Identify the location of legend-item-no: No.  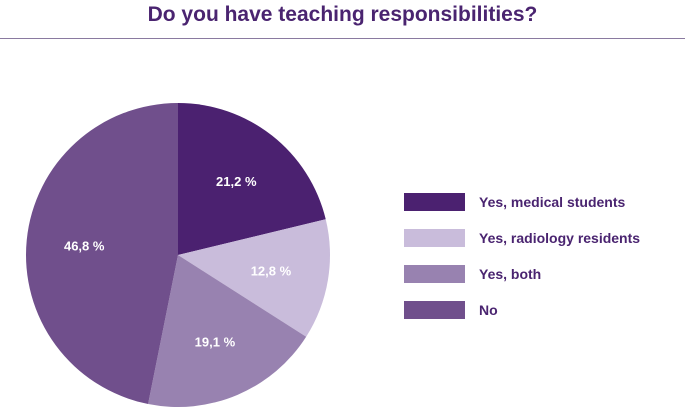
(522, 310).